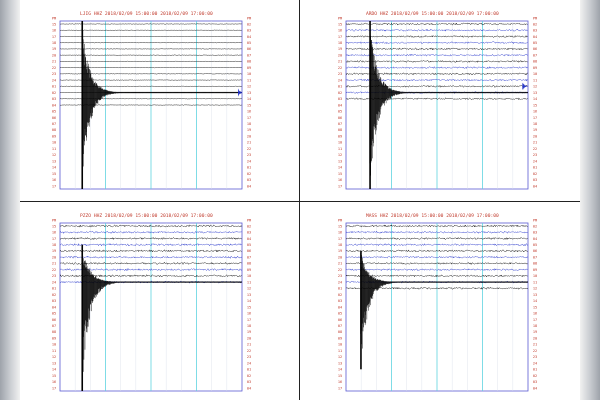  I want to click on left-row-label: 04, so click(54, 105).